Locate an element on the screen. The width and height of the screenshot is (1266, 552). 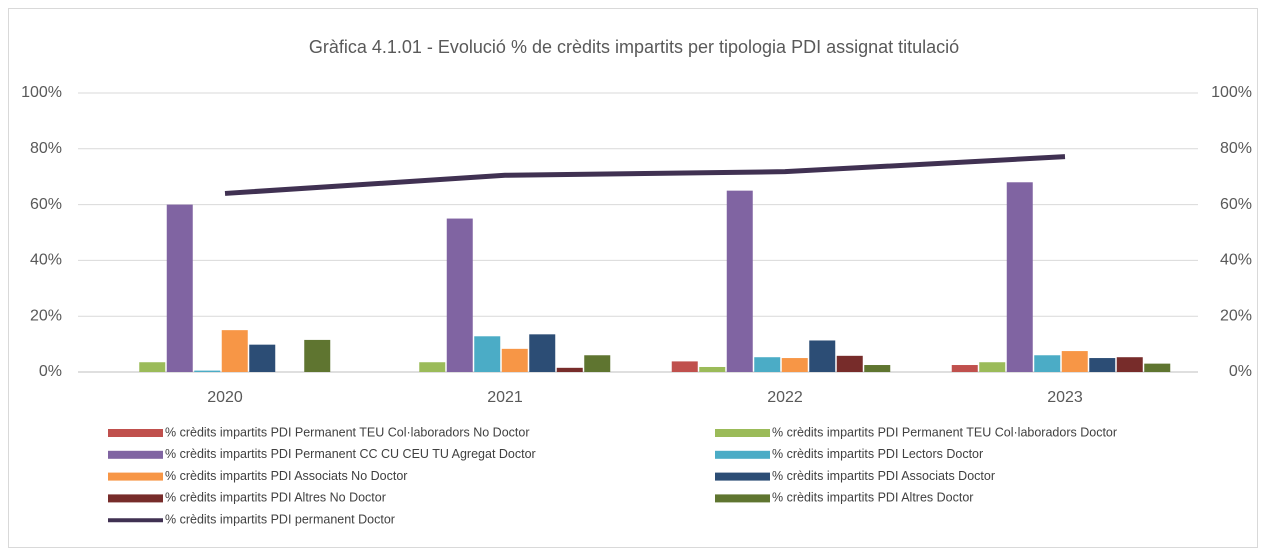
y2-tick-label: 60% is located at coordinates (1236, 204).